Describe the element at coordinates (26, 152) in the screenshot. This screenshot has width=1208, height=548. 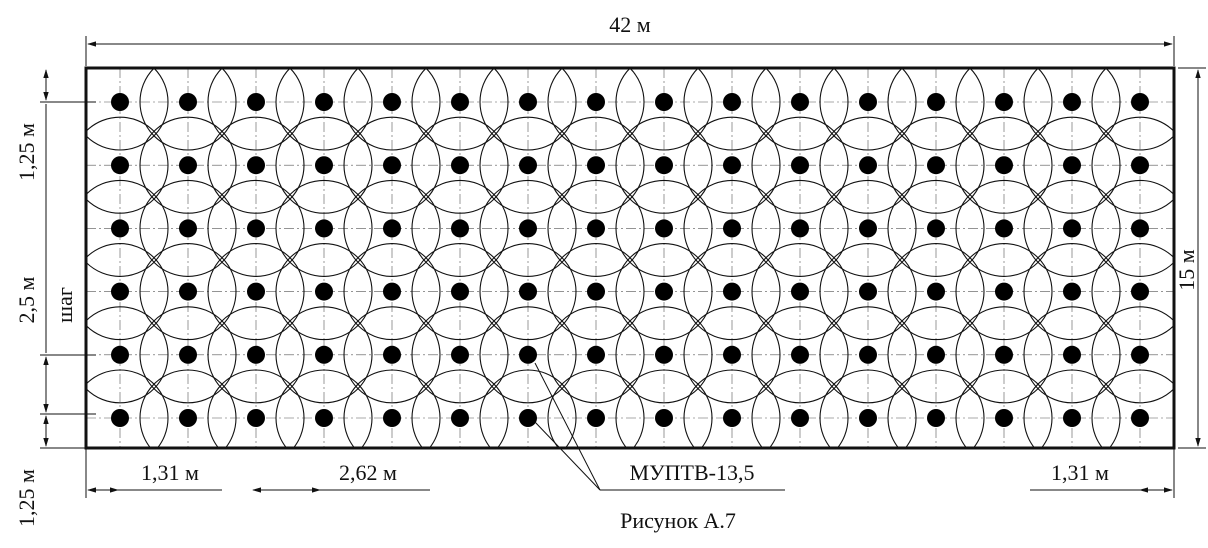
I see `top-margin-label: 1,25 м` at that location.